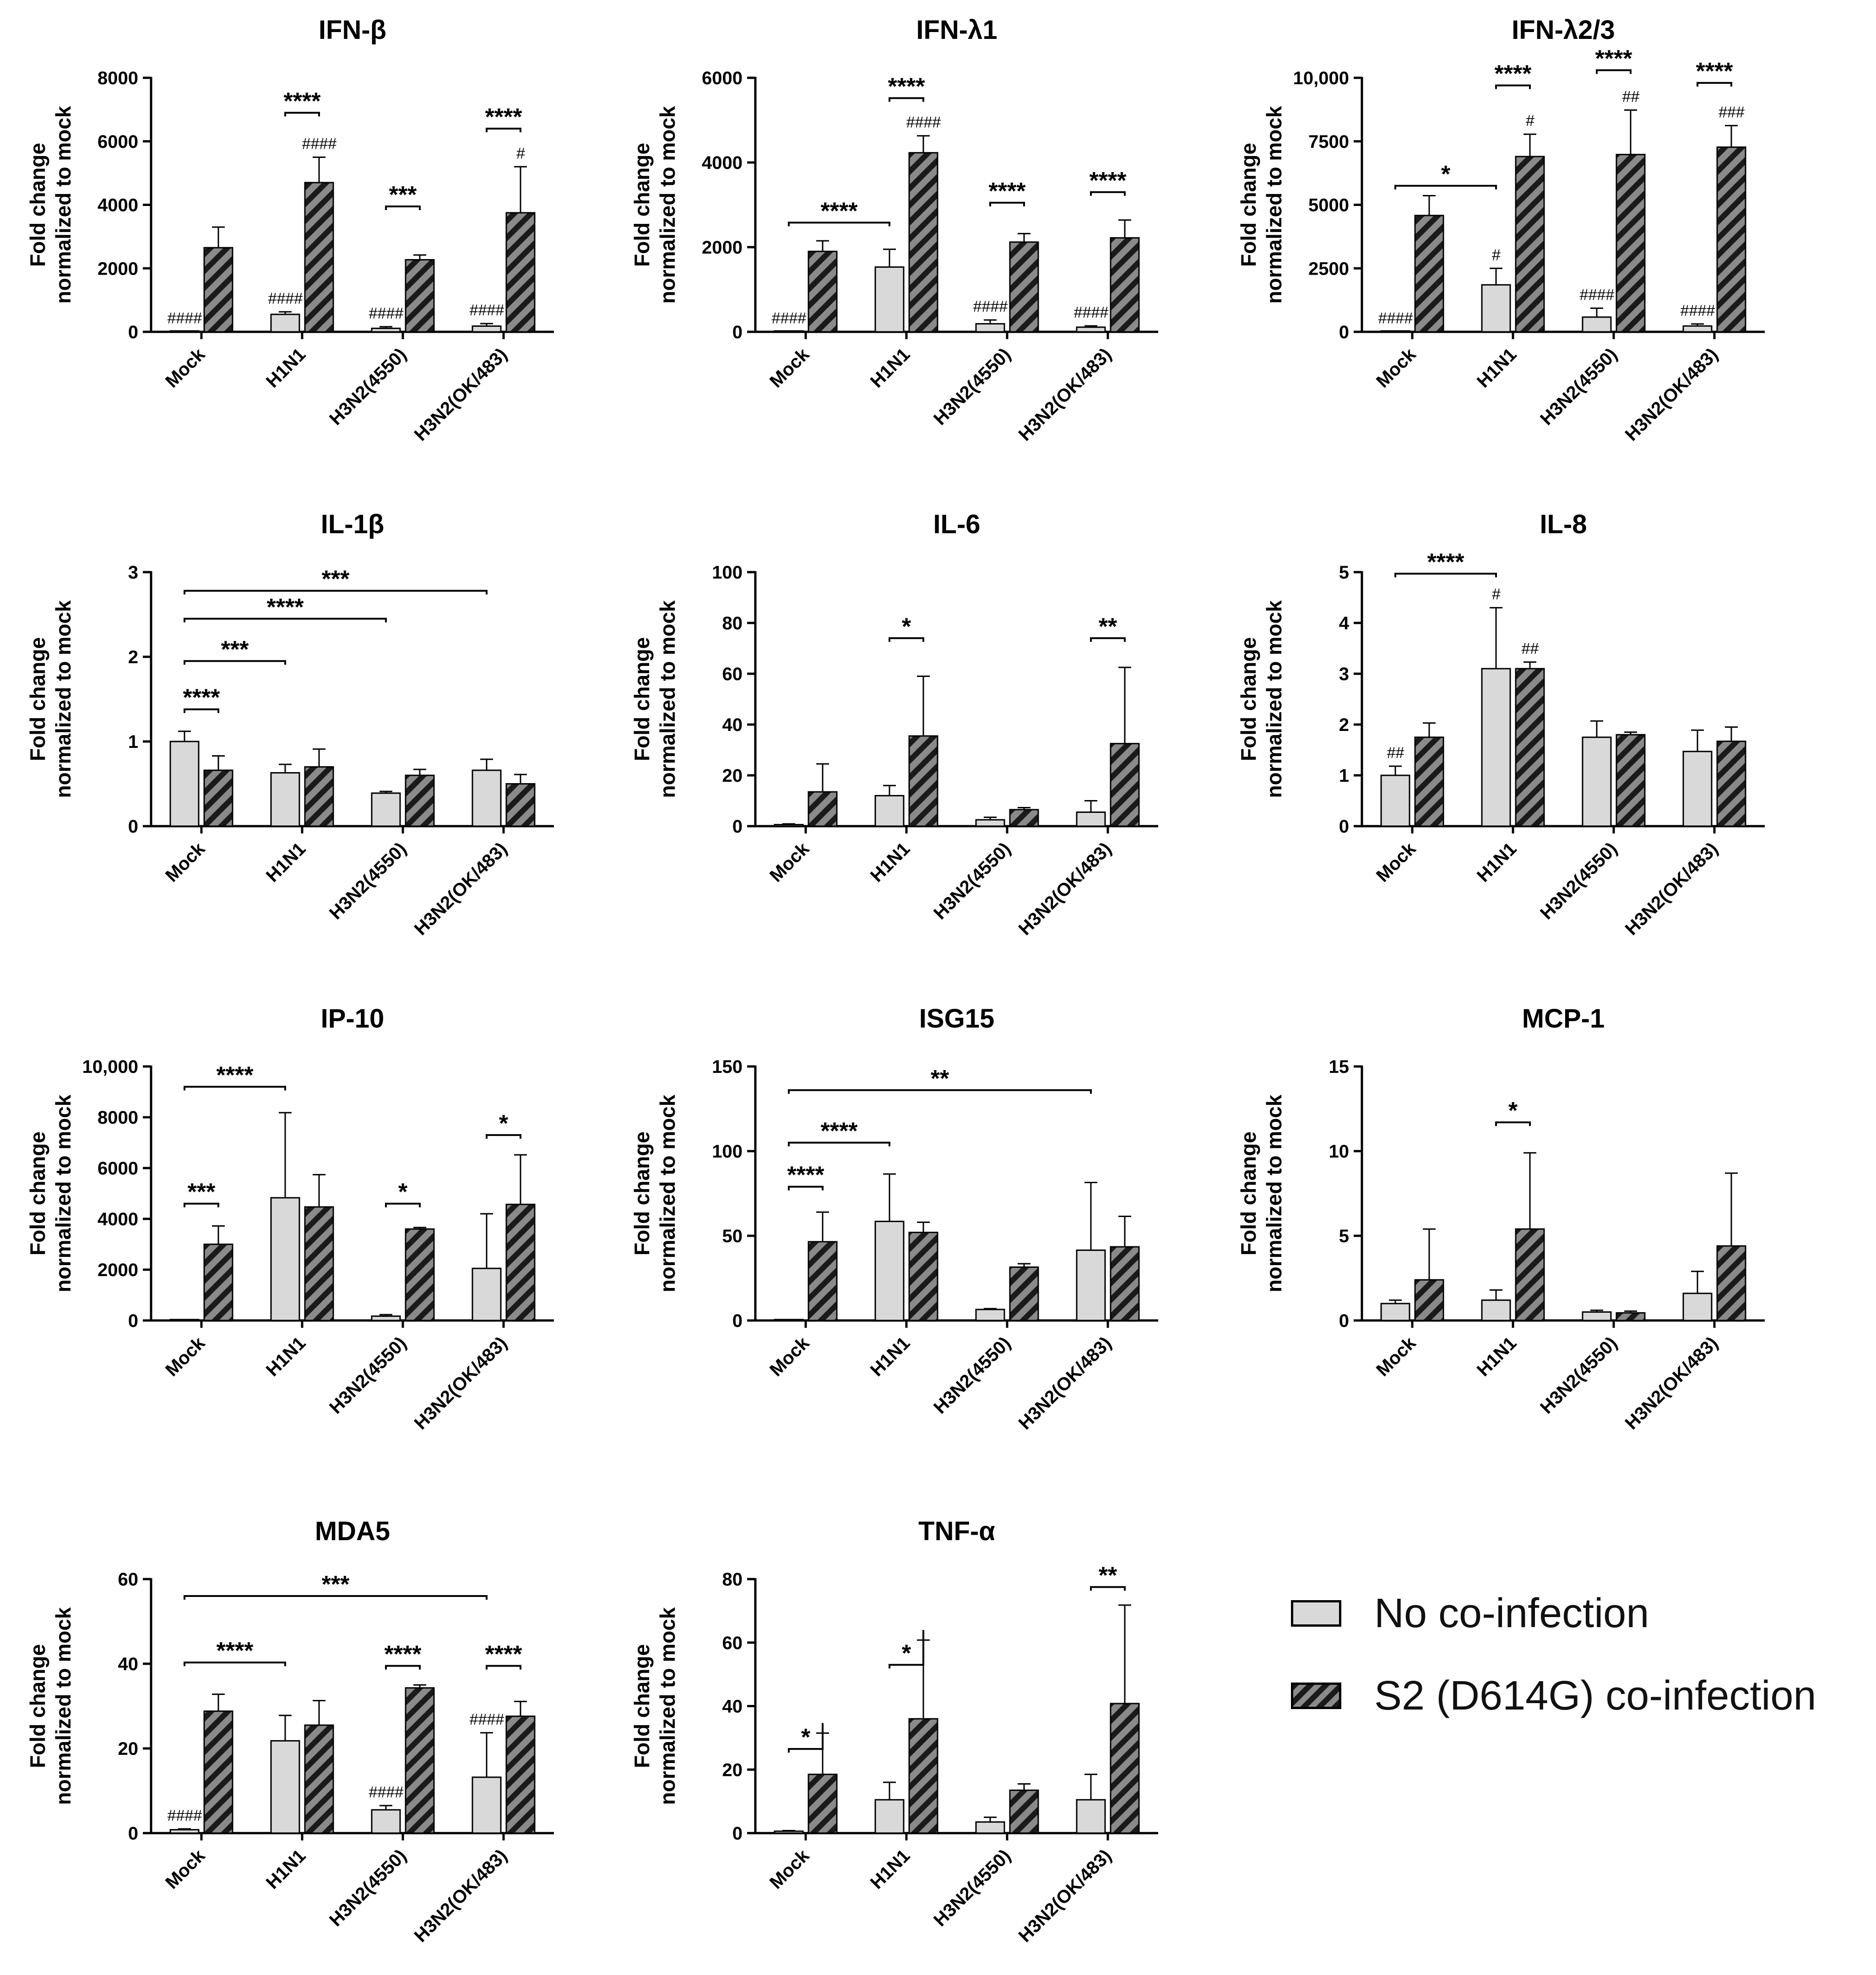 Image resolution: width=1876 pixels, height=1975 pixels. Describe the element at coordinates (353, 1531) in the screenshot. I see `chart-title: MDA5` at that location.